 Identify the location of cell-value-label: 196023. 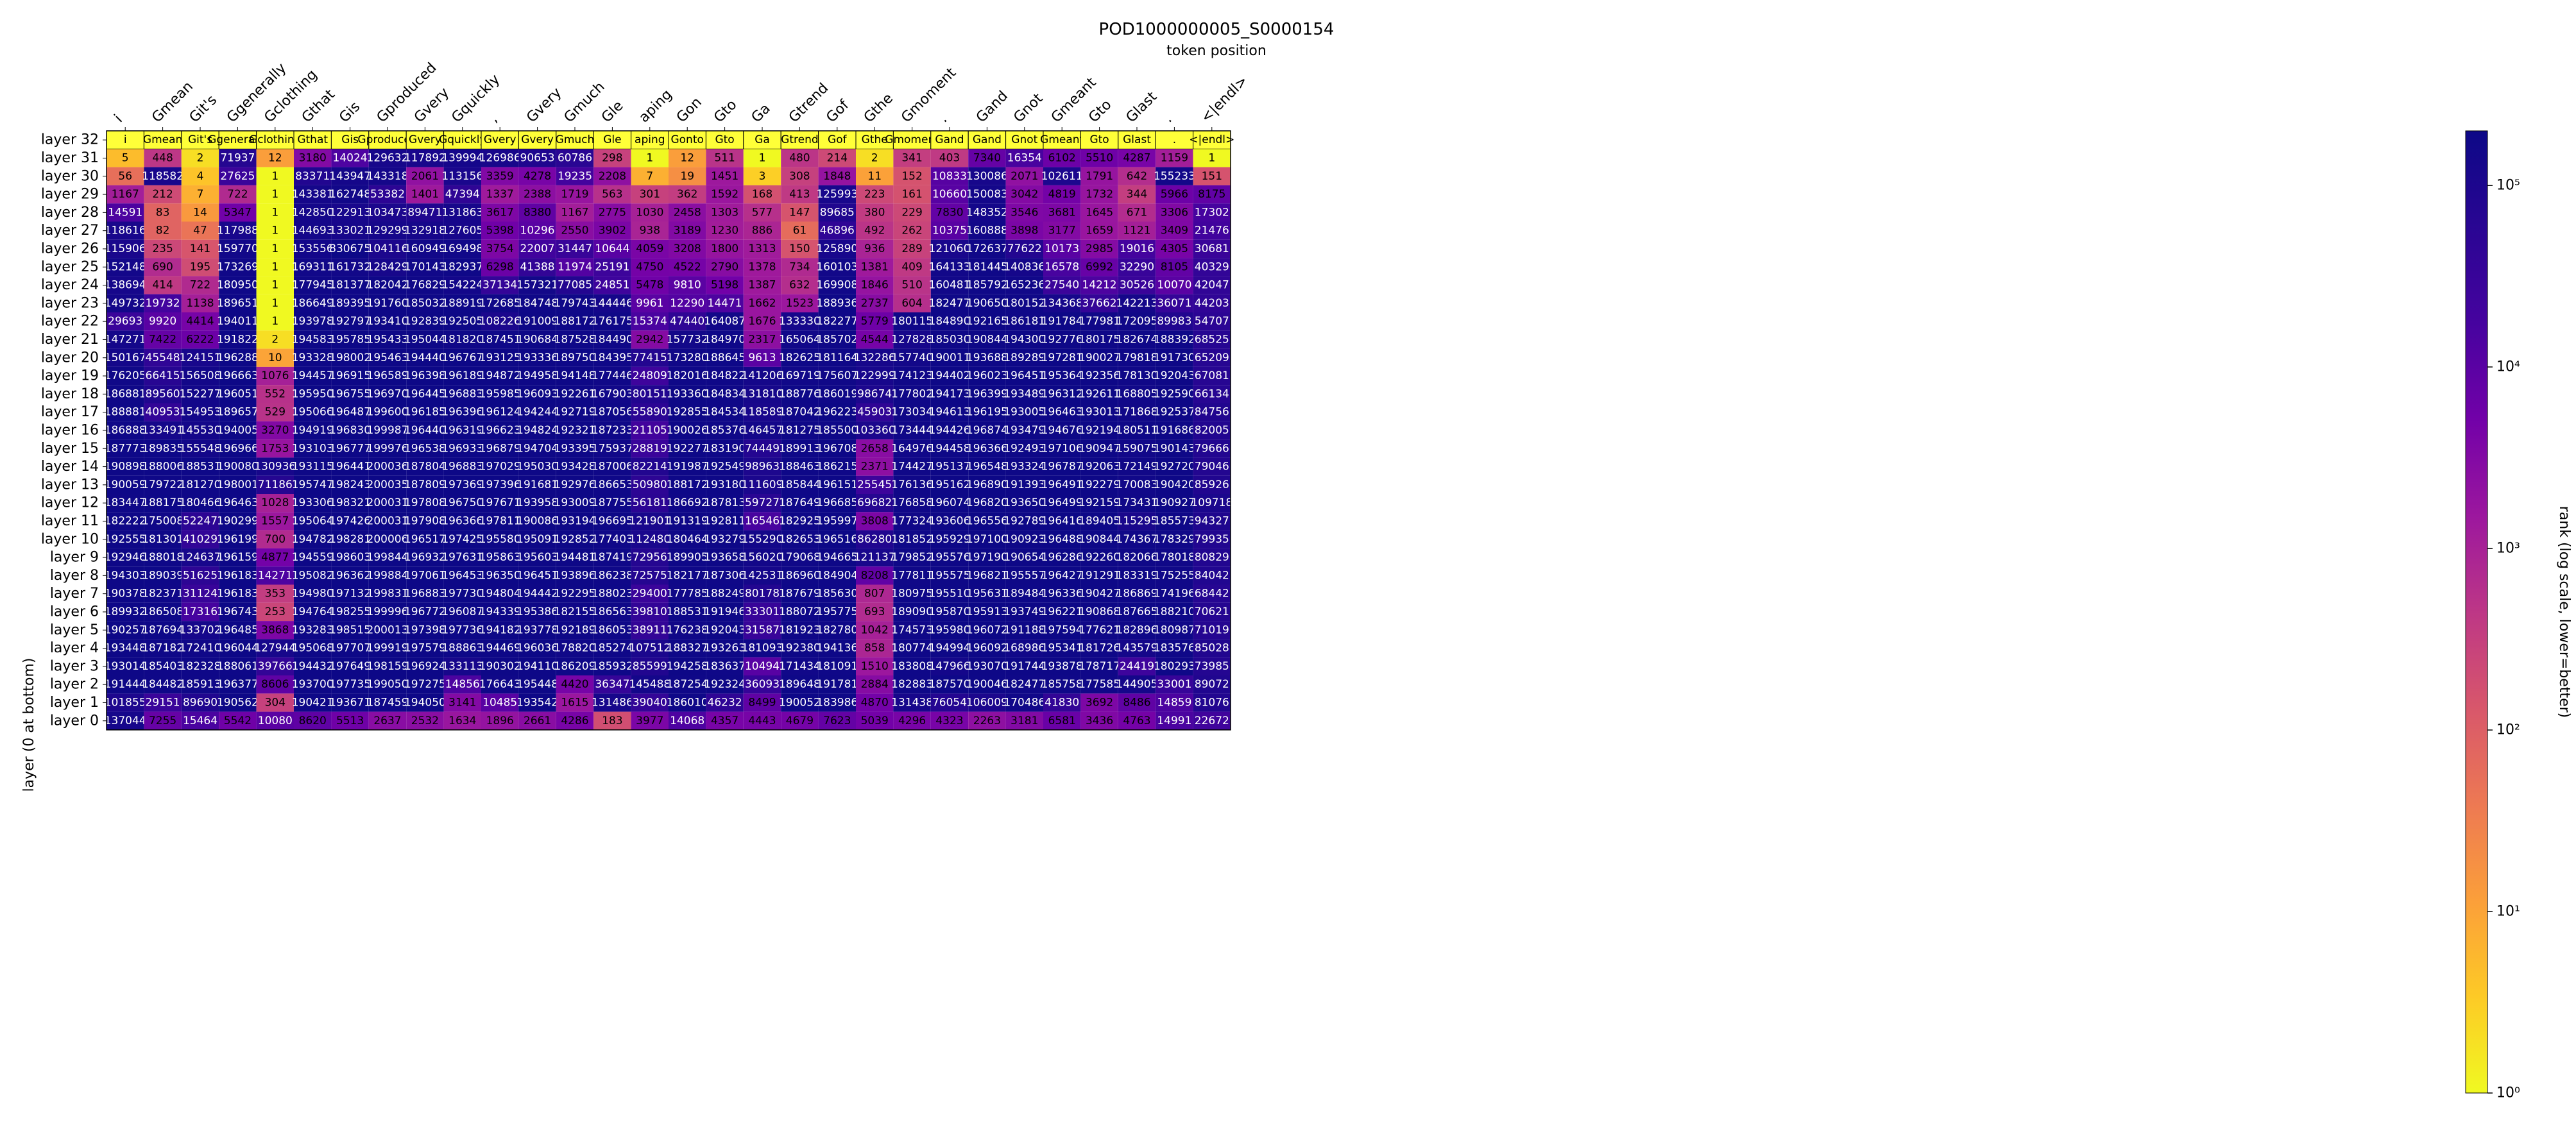
(987, 375).